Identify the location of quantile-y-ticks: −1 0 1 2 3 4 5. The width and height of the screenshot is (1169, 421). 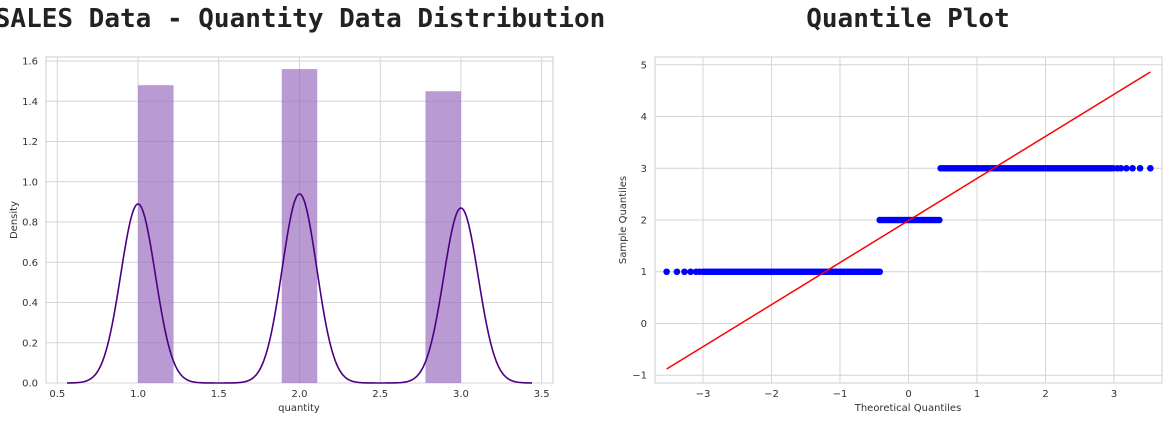
(639, 220).